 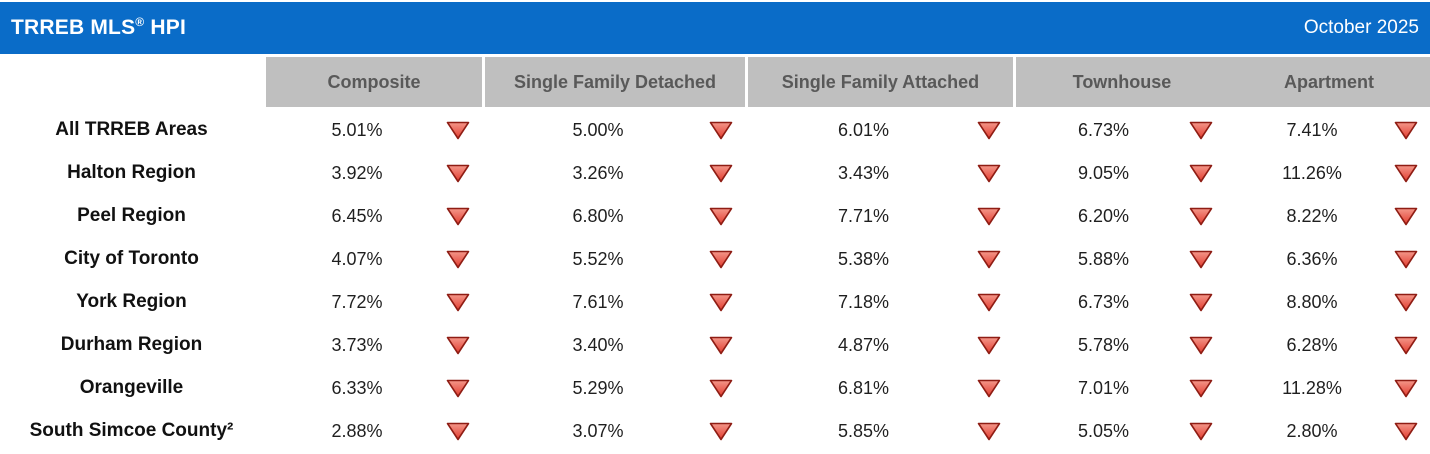 What do you see at coordinates (880, 173) in the screenshot?
I see `hpi-value-cell: 3.43%` at bounding box center [880, 173].